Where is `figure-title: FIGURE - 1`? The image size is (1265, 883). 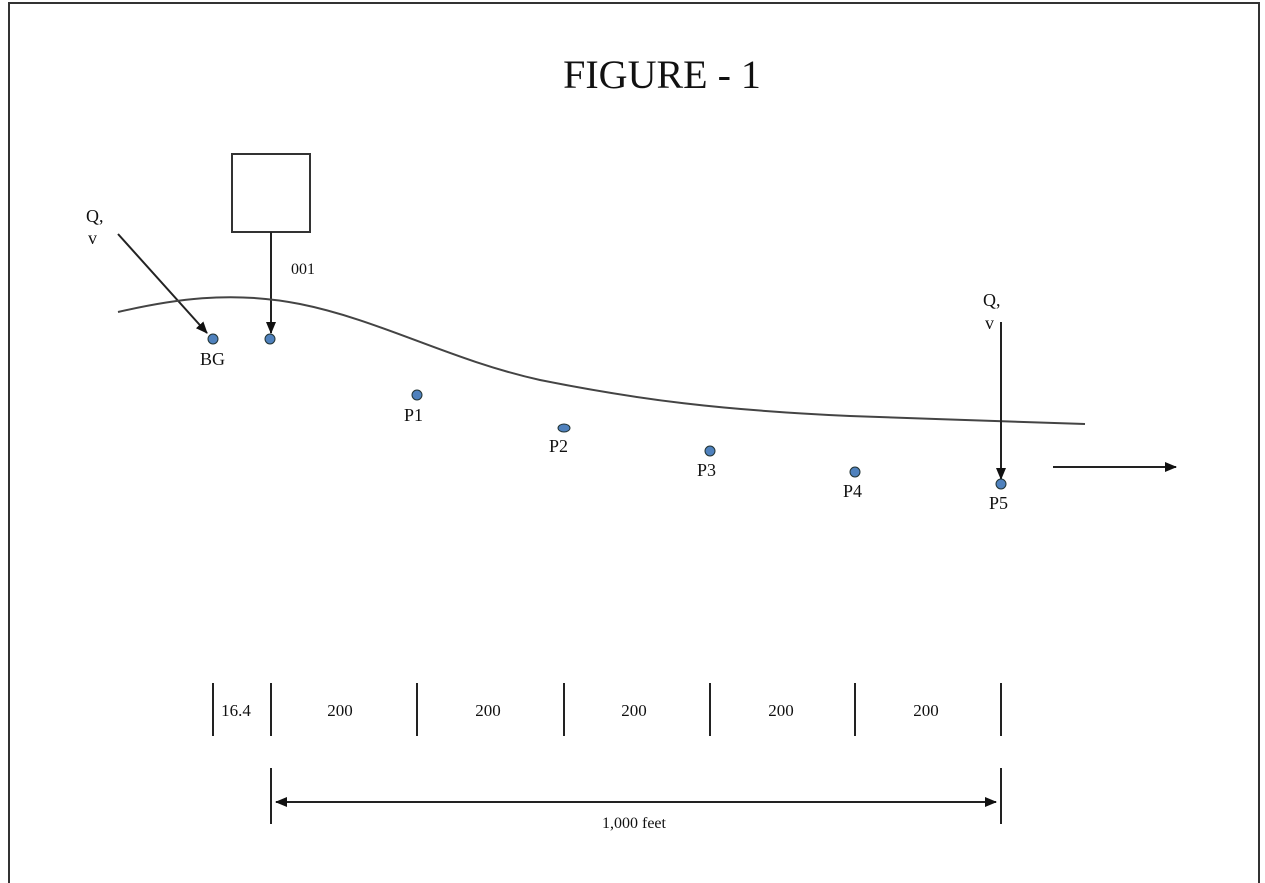
figure-title: FIGURE - 1 is located at coordinates (662, 74).